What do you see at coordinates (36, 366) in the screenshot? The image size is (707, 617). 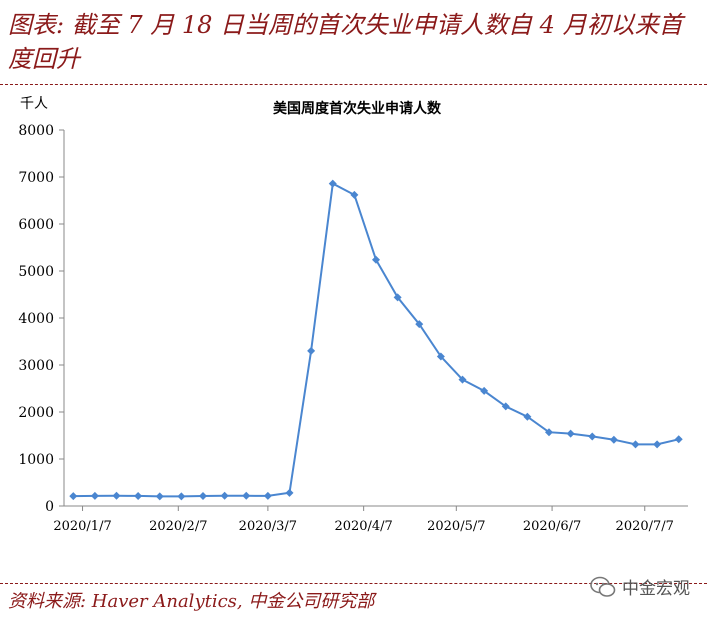 I see `y-tick-label: 3000` at bounding box center [36, 366].